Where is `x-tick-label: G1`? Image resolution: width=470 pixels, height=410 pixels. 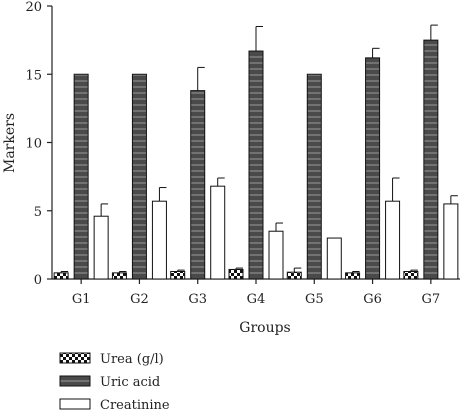
x-tick-label: G1 is located at coordinates (81, 299).